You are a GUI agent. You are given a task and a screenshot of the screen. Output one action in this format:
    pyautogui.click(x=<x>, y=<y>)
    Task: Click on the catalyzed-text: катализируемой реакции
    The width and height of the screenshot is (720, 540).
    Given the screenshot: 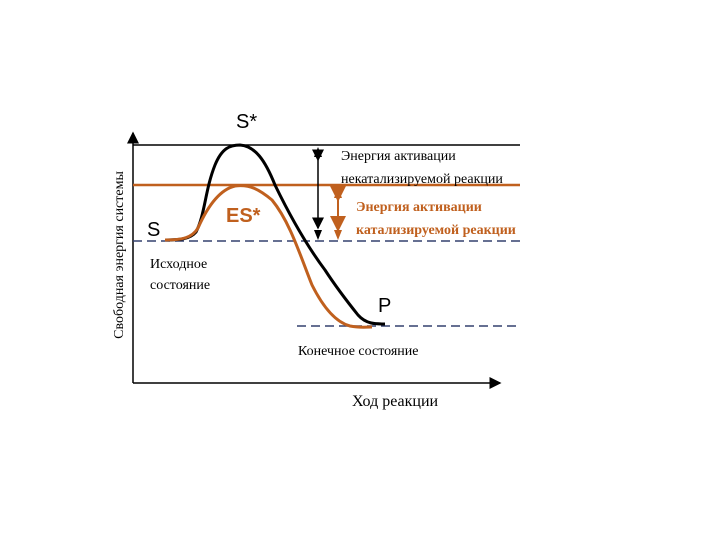 What is the action you would take?
    pyautogui.click(x=436, y=230)
    